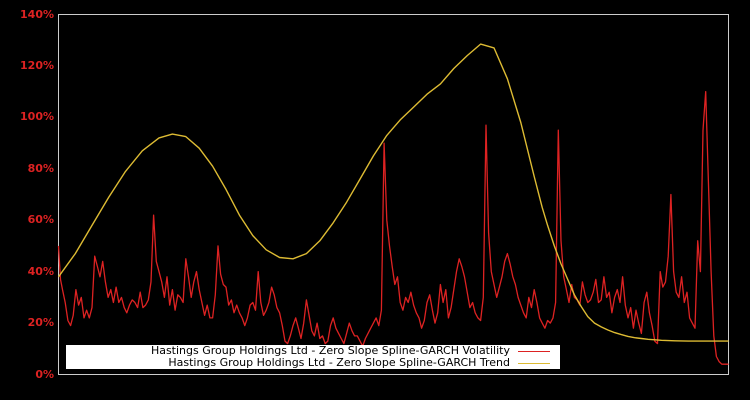 The image size is (750, 400). What do you see at coordinates (40, 271) in the screenshot?
I see `y-tick-label: 40%` at bounding box center [40, 271].